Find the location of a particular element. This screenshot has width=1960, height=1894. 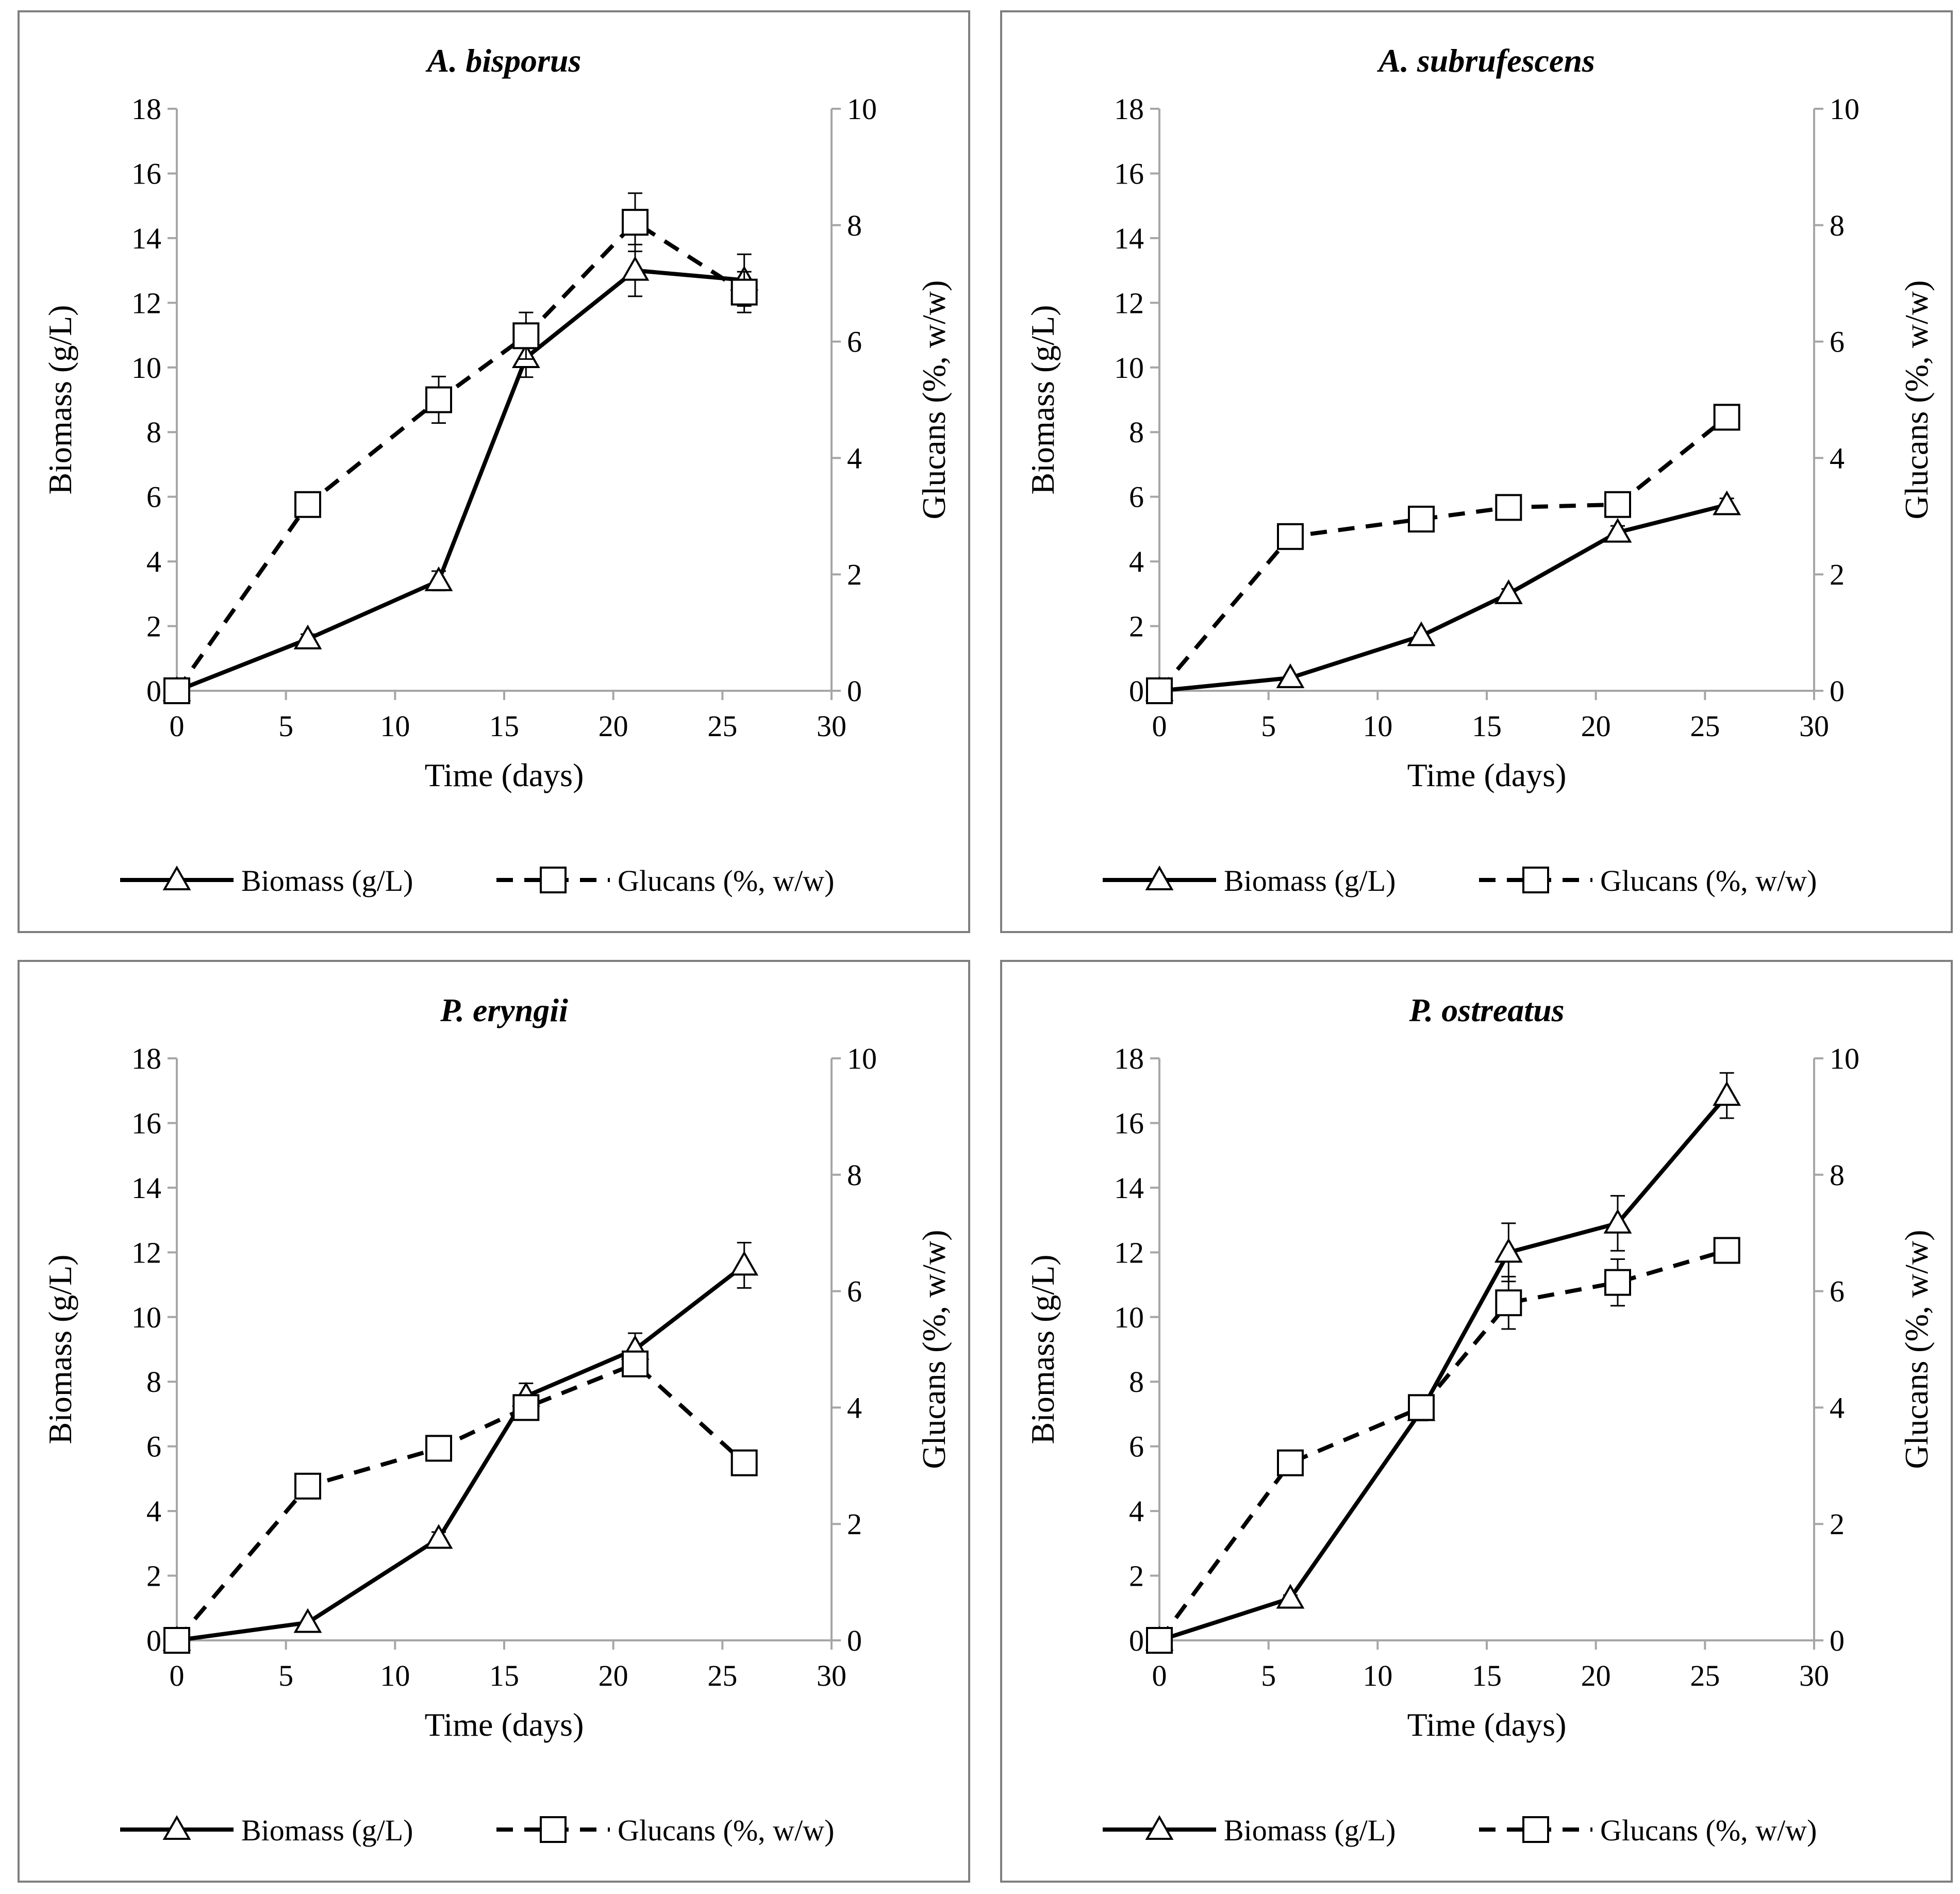

chart-title: A. bisporus is located at coordinates (503, 60).